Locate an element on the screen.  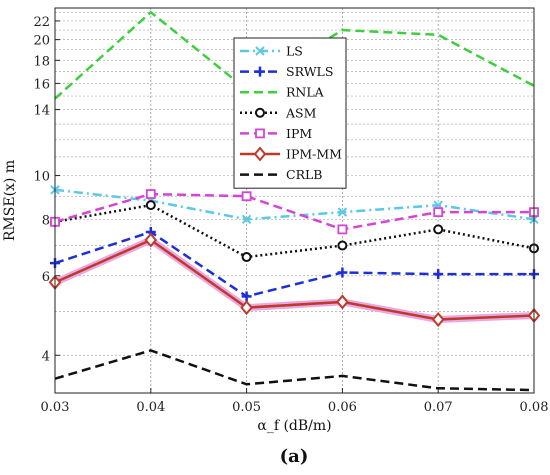
x-tick-label: 0.08 is located at coordinates (534, 407).